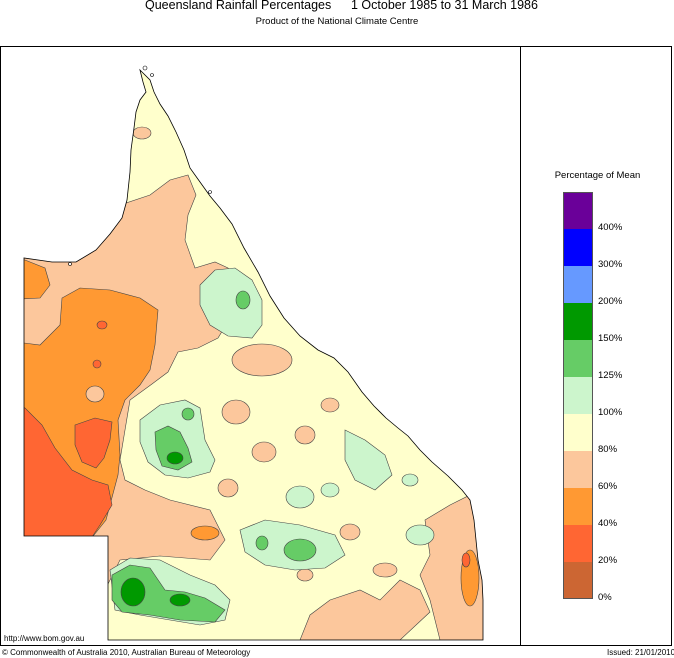  Describe the element at coordinates (180, 600) in the screenshot. I see `zone-150-200-south-b` at that location.